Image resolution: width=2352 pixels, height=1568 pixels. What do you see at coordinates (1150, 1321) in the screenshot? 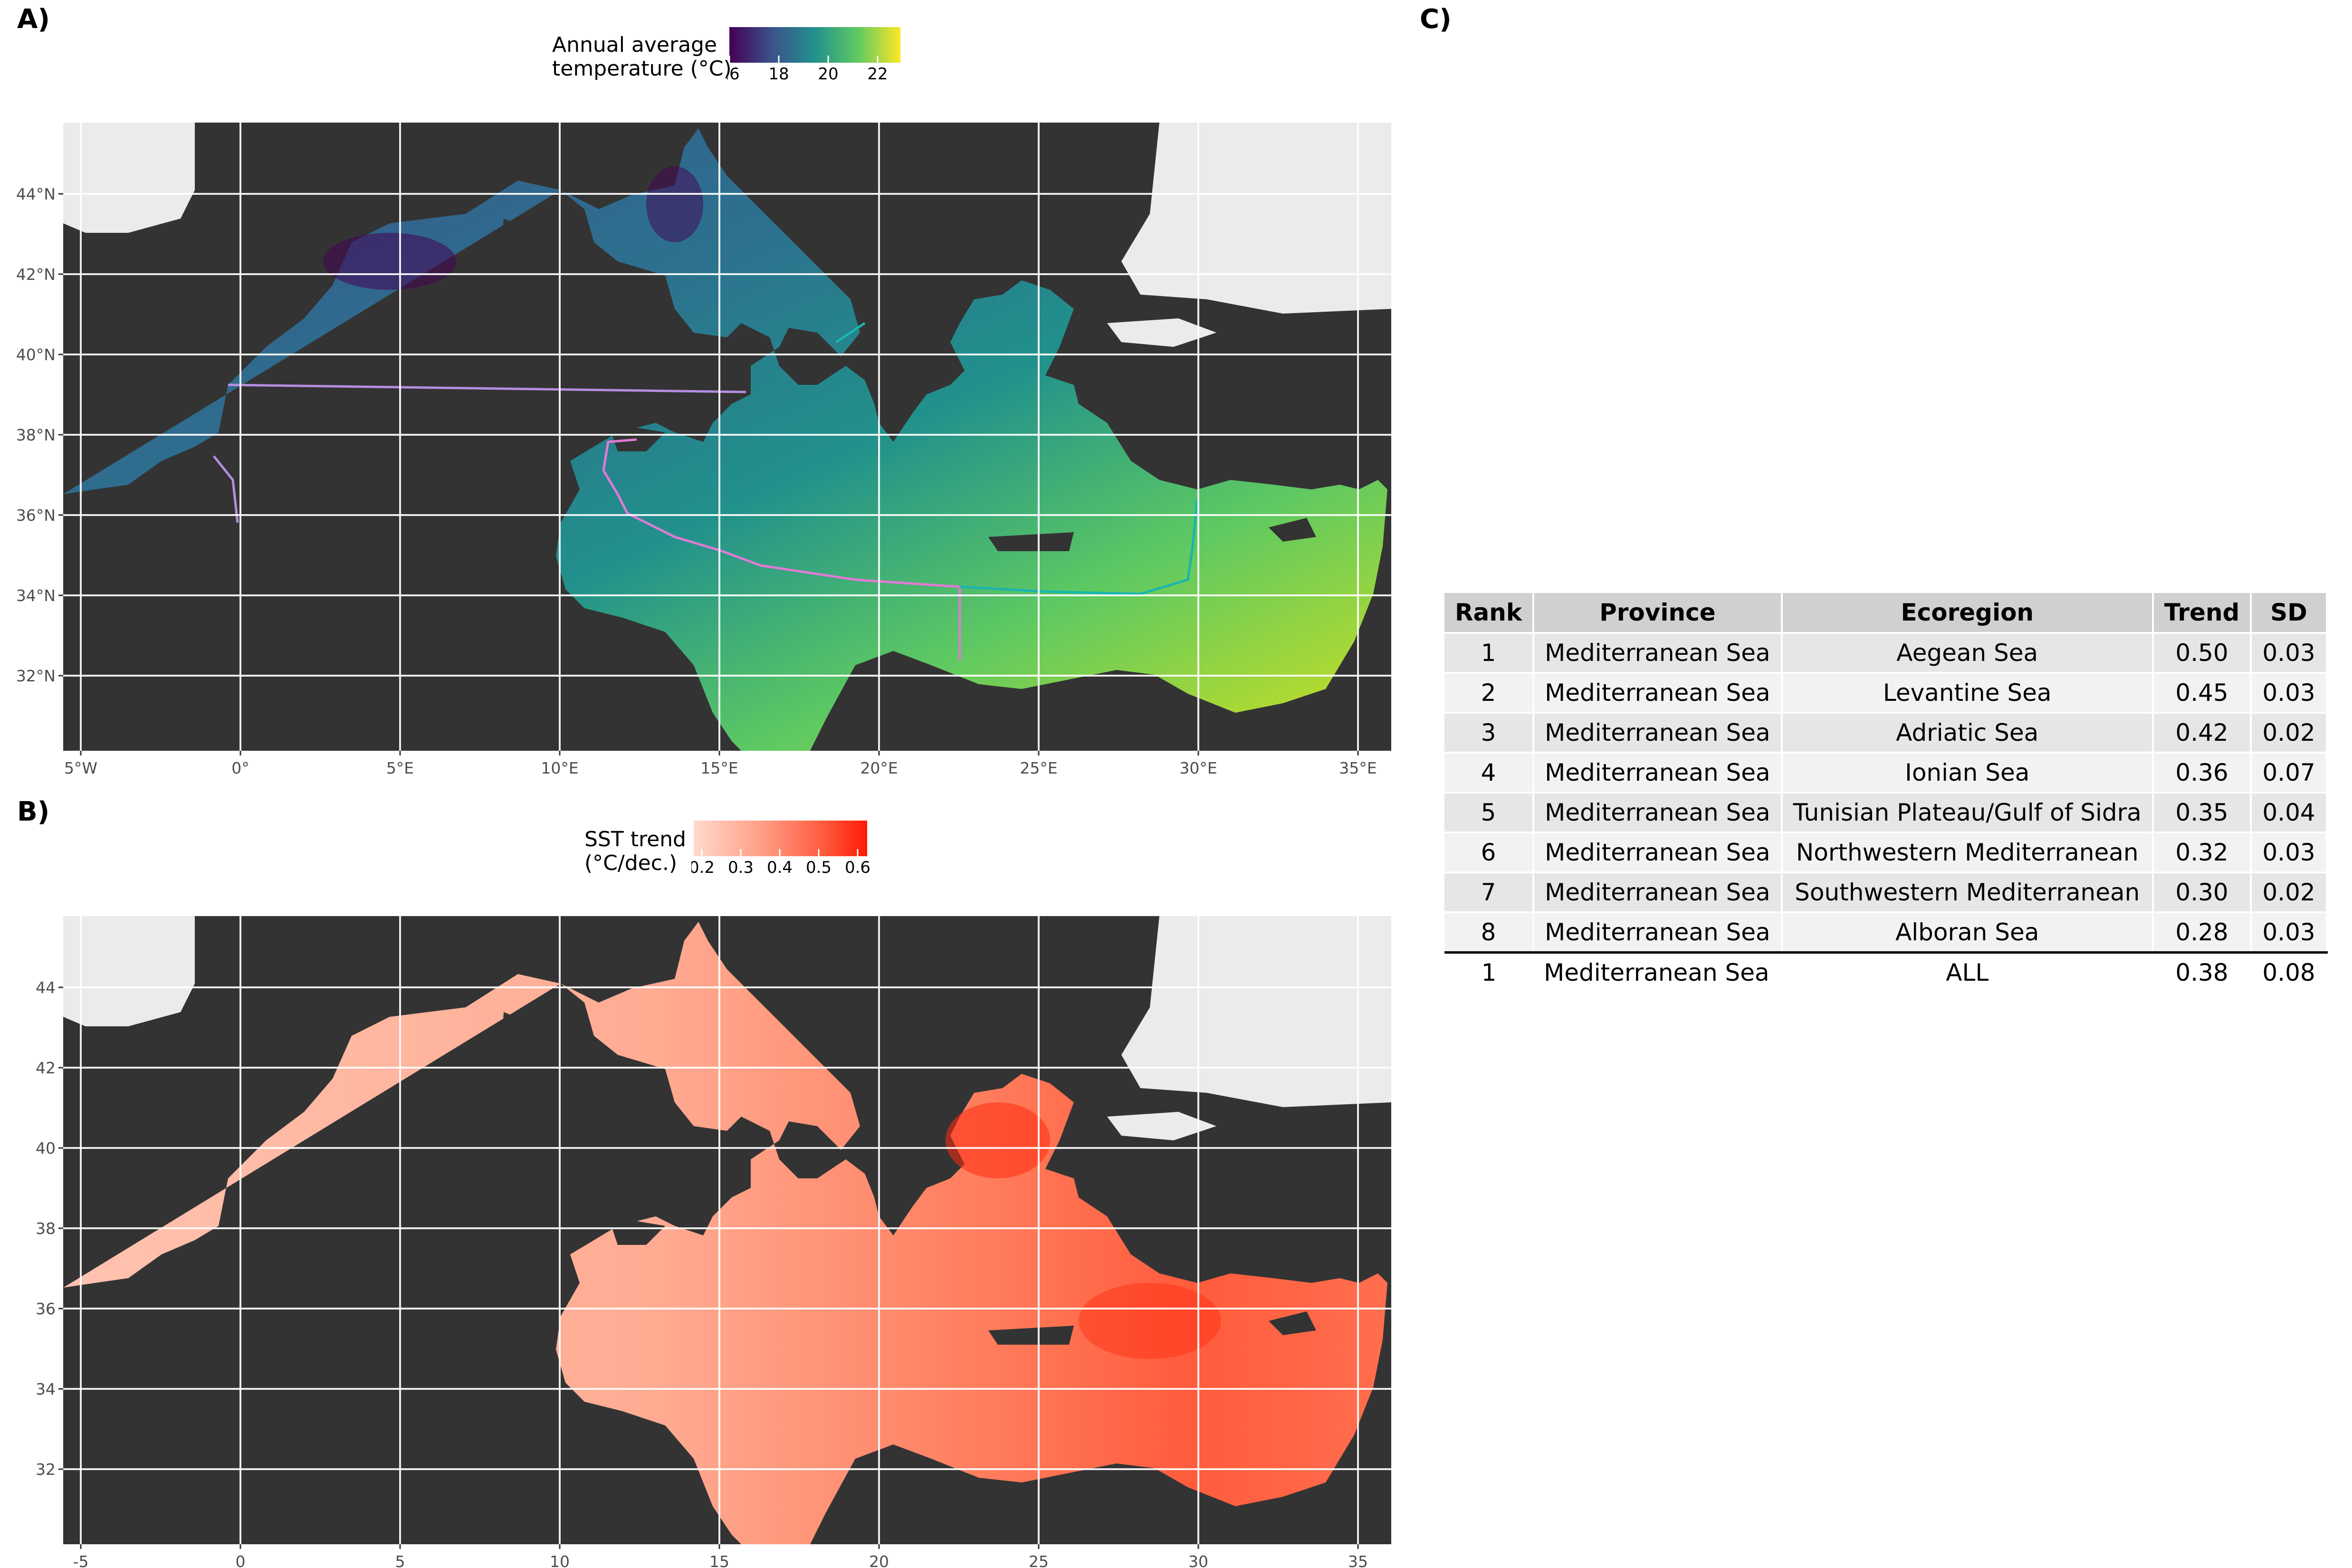
I see `map-b-hotspot-levant` at bounding box center [1150, 1321].